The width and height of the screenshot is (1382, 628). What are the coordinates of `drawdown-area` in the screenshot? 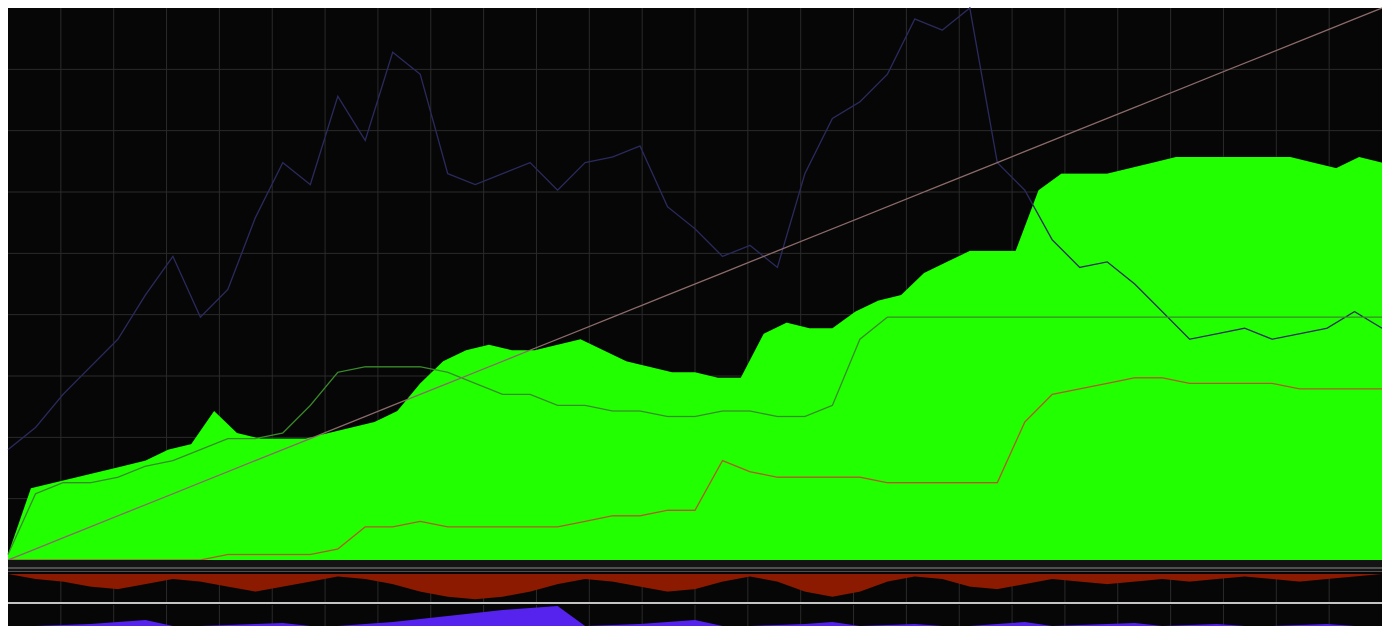 It's located at (695, 587).